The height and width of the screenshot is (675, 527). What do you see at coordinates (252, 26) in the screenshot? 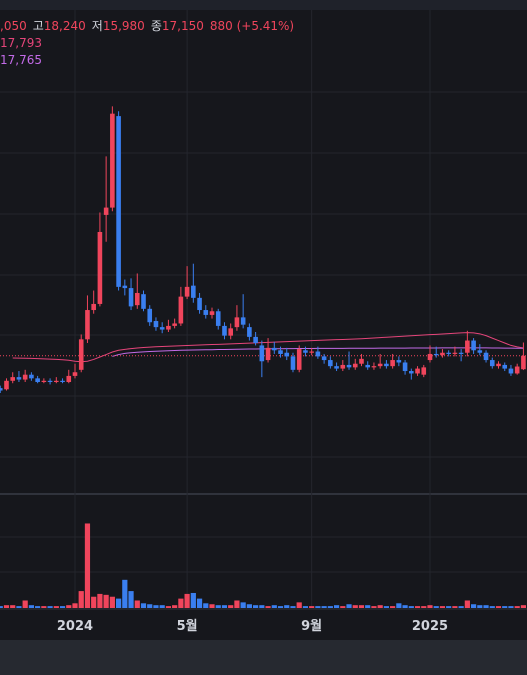
I see `change: 880 (+5.41%)` at bounding box center [252, 26].